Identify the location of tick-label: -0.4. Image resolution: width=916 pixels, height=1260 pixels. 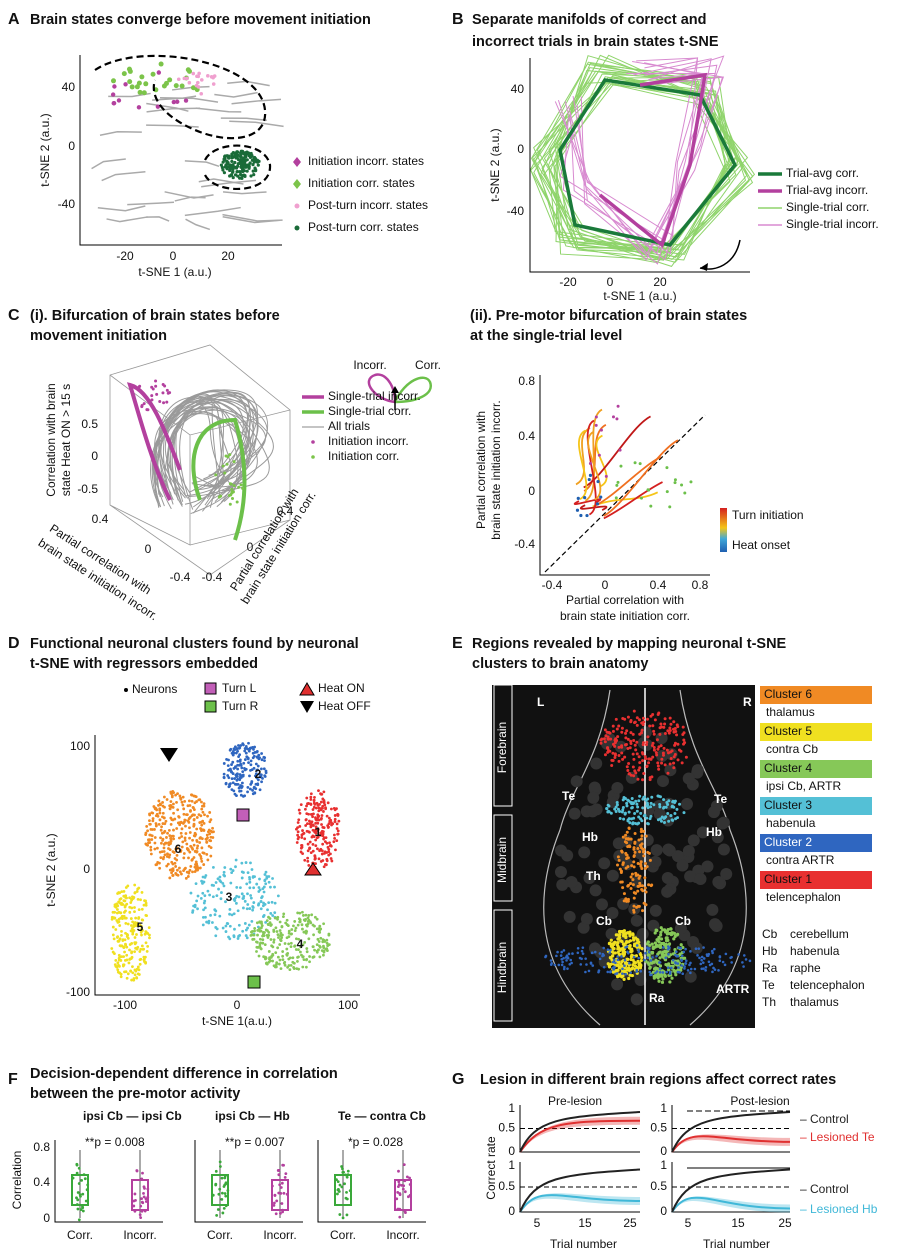
(524, 544).